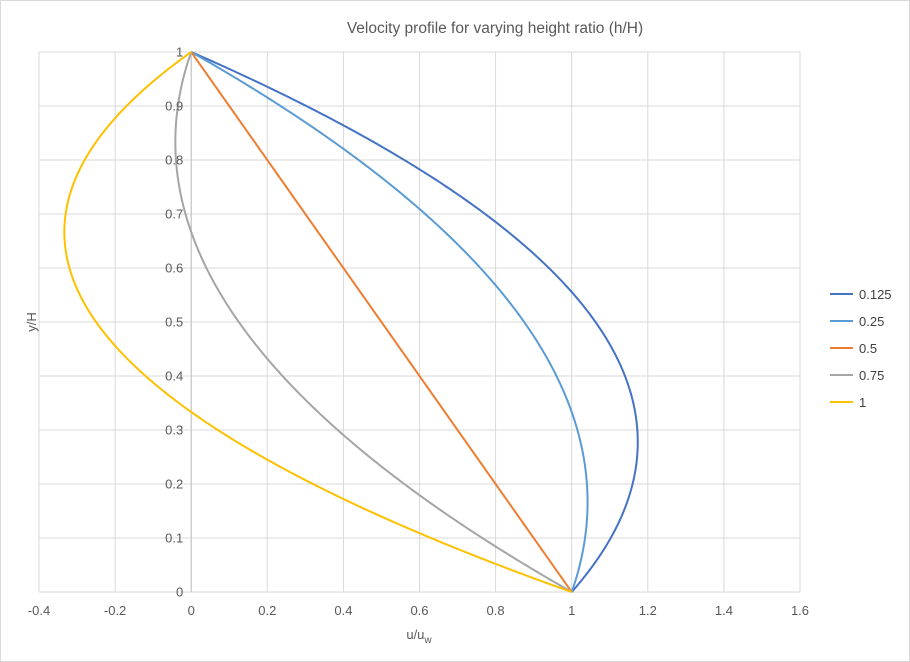 The image size is (910, 662). I want to click on y-tick-label: 0.3, so click(174, 430).